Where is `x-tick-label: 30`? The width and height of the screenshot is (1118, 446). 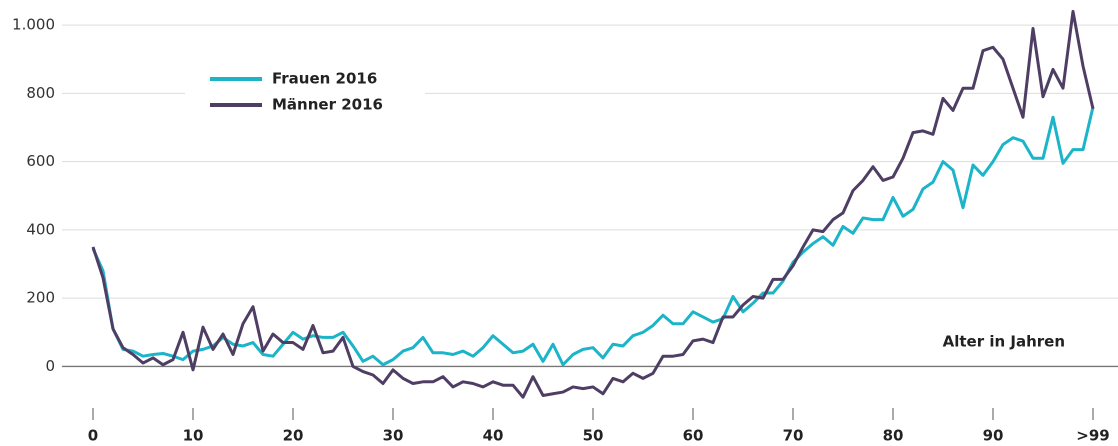 x-tick-label: 30 is located at coordinates (393, 436).